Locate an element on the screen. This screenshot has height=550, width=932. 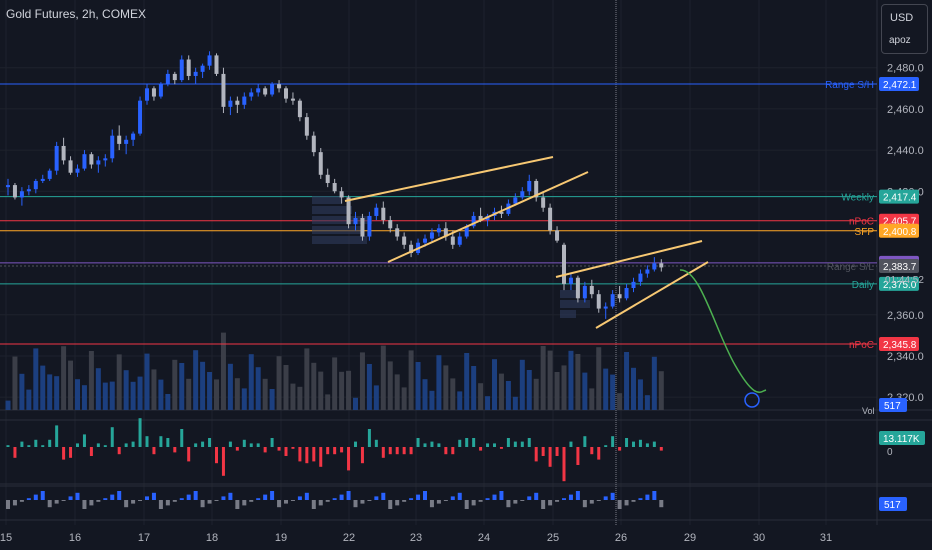
profile-block is located at coordinates (342, 220).